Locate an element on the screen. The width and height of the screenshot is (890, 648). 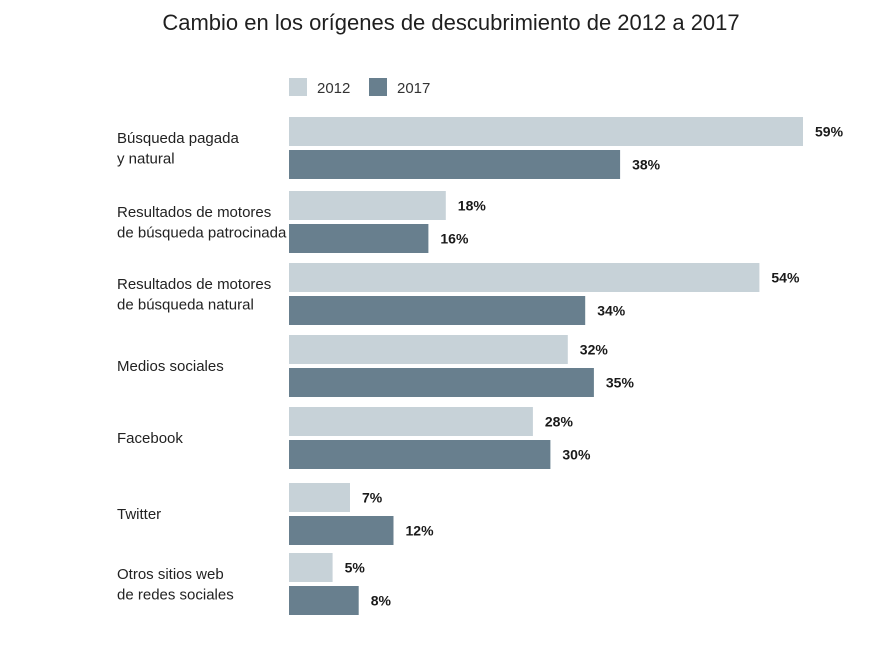
category-label-line: Facebook is located at coordinates (150, 438).